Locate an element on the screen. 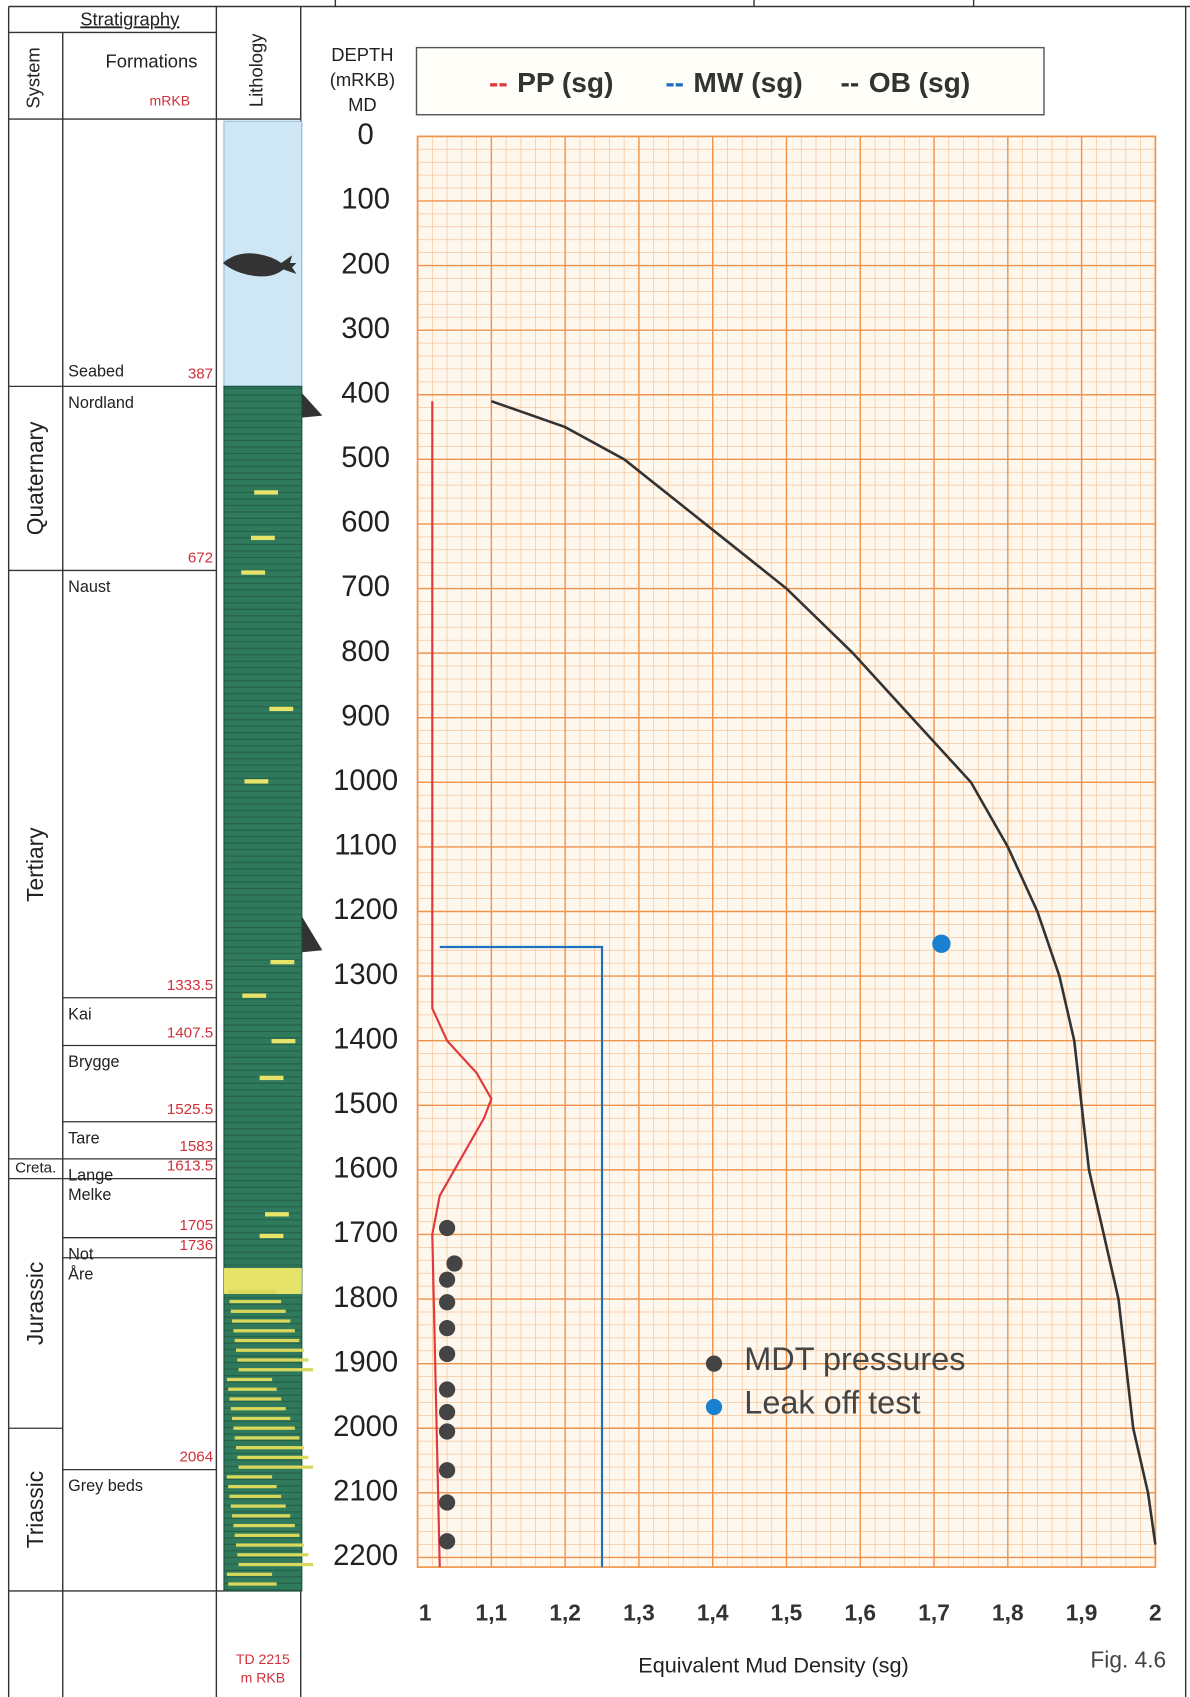 Image resolution: width=1190 pixels, height=1697 pixels. y-tick-label: 600 is located at coordinates (365, 523).